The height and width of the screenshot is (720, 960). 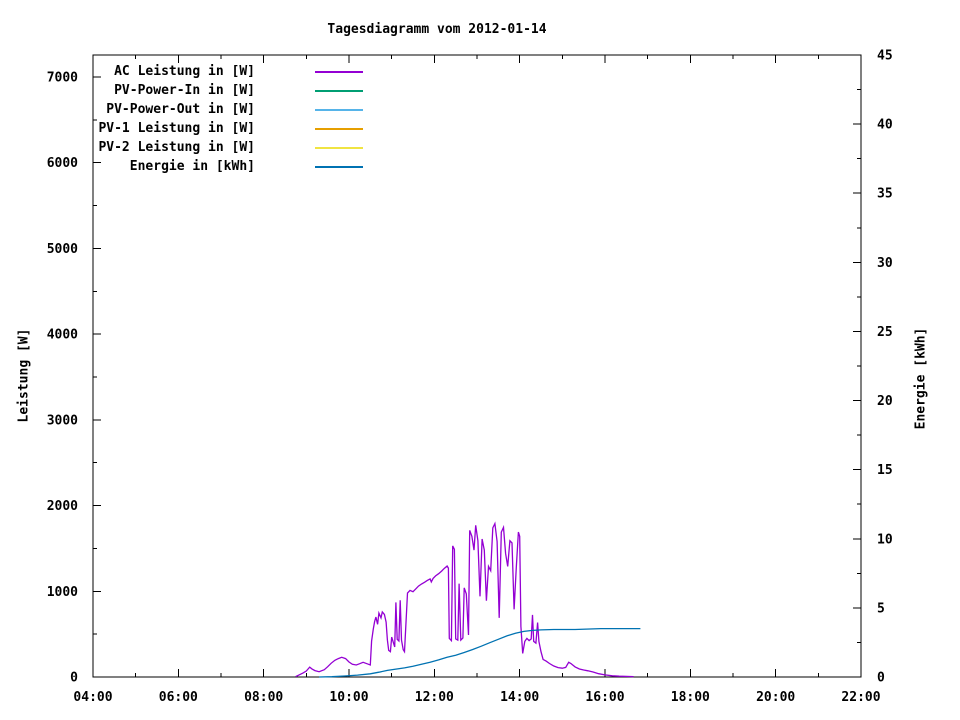 I want to click on y2-tick-label: 35, so click(x=885, y=194).